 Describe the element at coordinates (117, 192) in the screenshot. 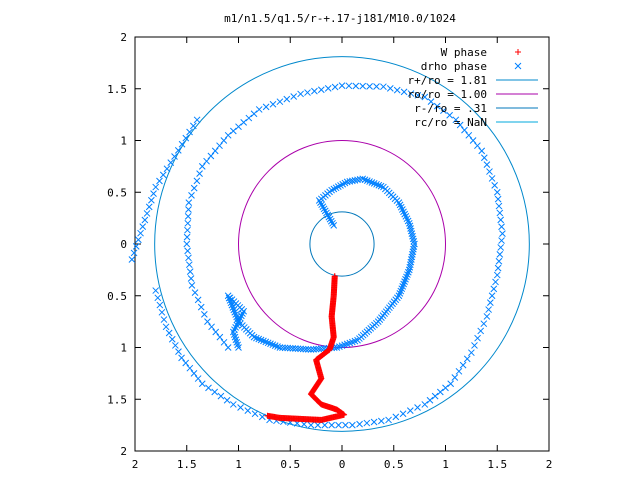

I see `y-tick-label: 0.5` at that location.